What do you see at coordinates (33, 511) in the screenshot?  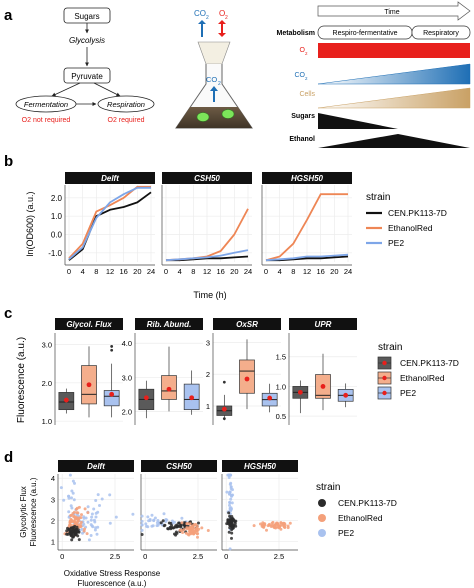 I see `y-axis-title-line2: Fluorescence (a.u.)` at bounding box center [33, 511].